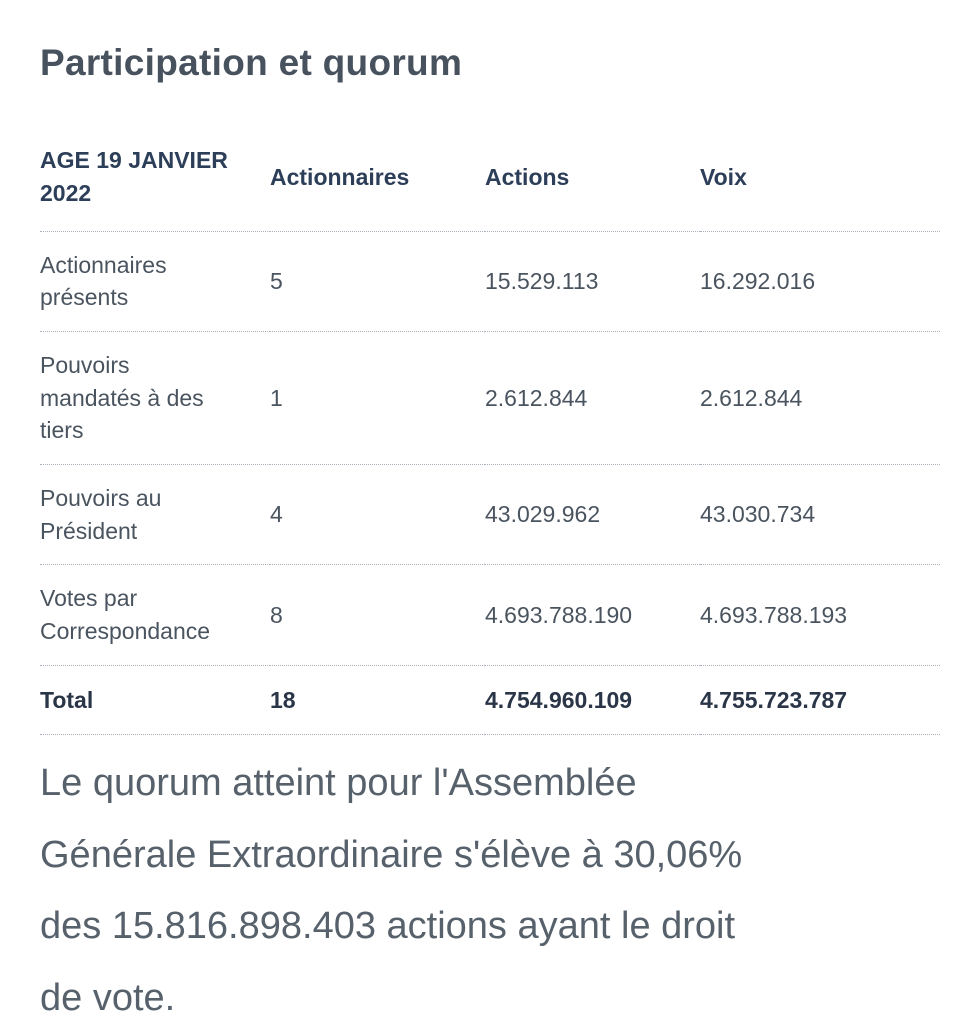 This screenshot has width=979, height=1024. Describe the element at coordinates (559, 614) in the screenshot. I see `cell-actions: 4.693.788.190` at that location.